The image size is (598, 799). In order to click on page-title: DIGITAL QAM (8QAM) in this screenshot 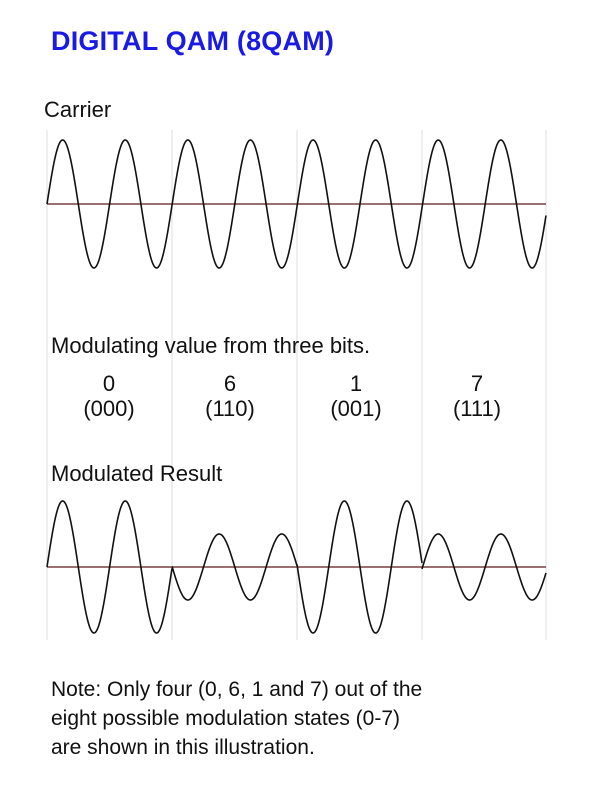, I will do `click(193, 41)`.